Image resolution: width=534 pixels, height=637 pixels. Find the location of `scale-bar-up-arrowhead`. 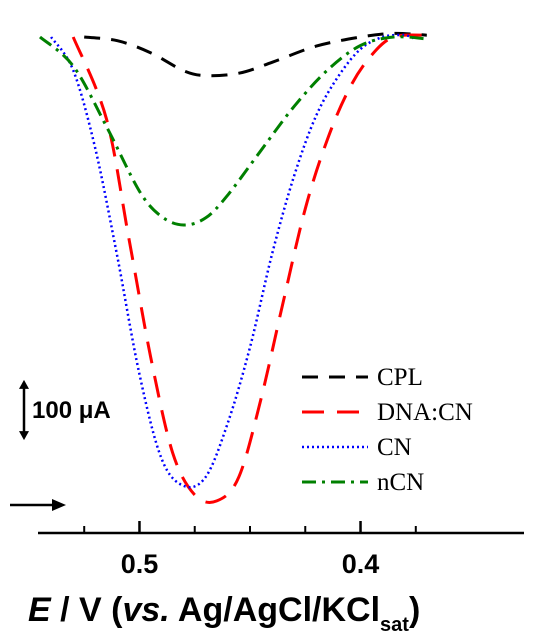

scale-bar-up-arrowhead is located at coordinates (24, 384).